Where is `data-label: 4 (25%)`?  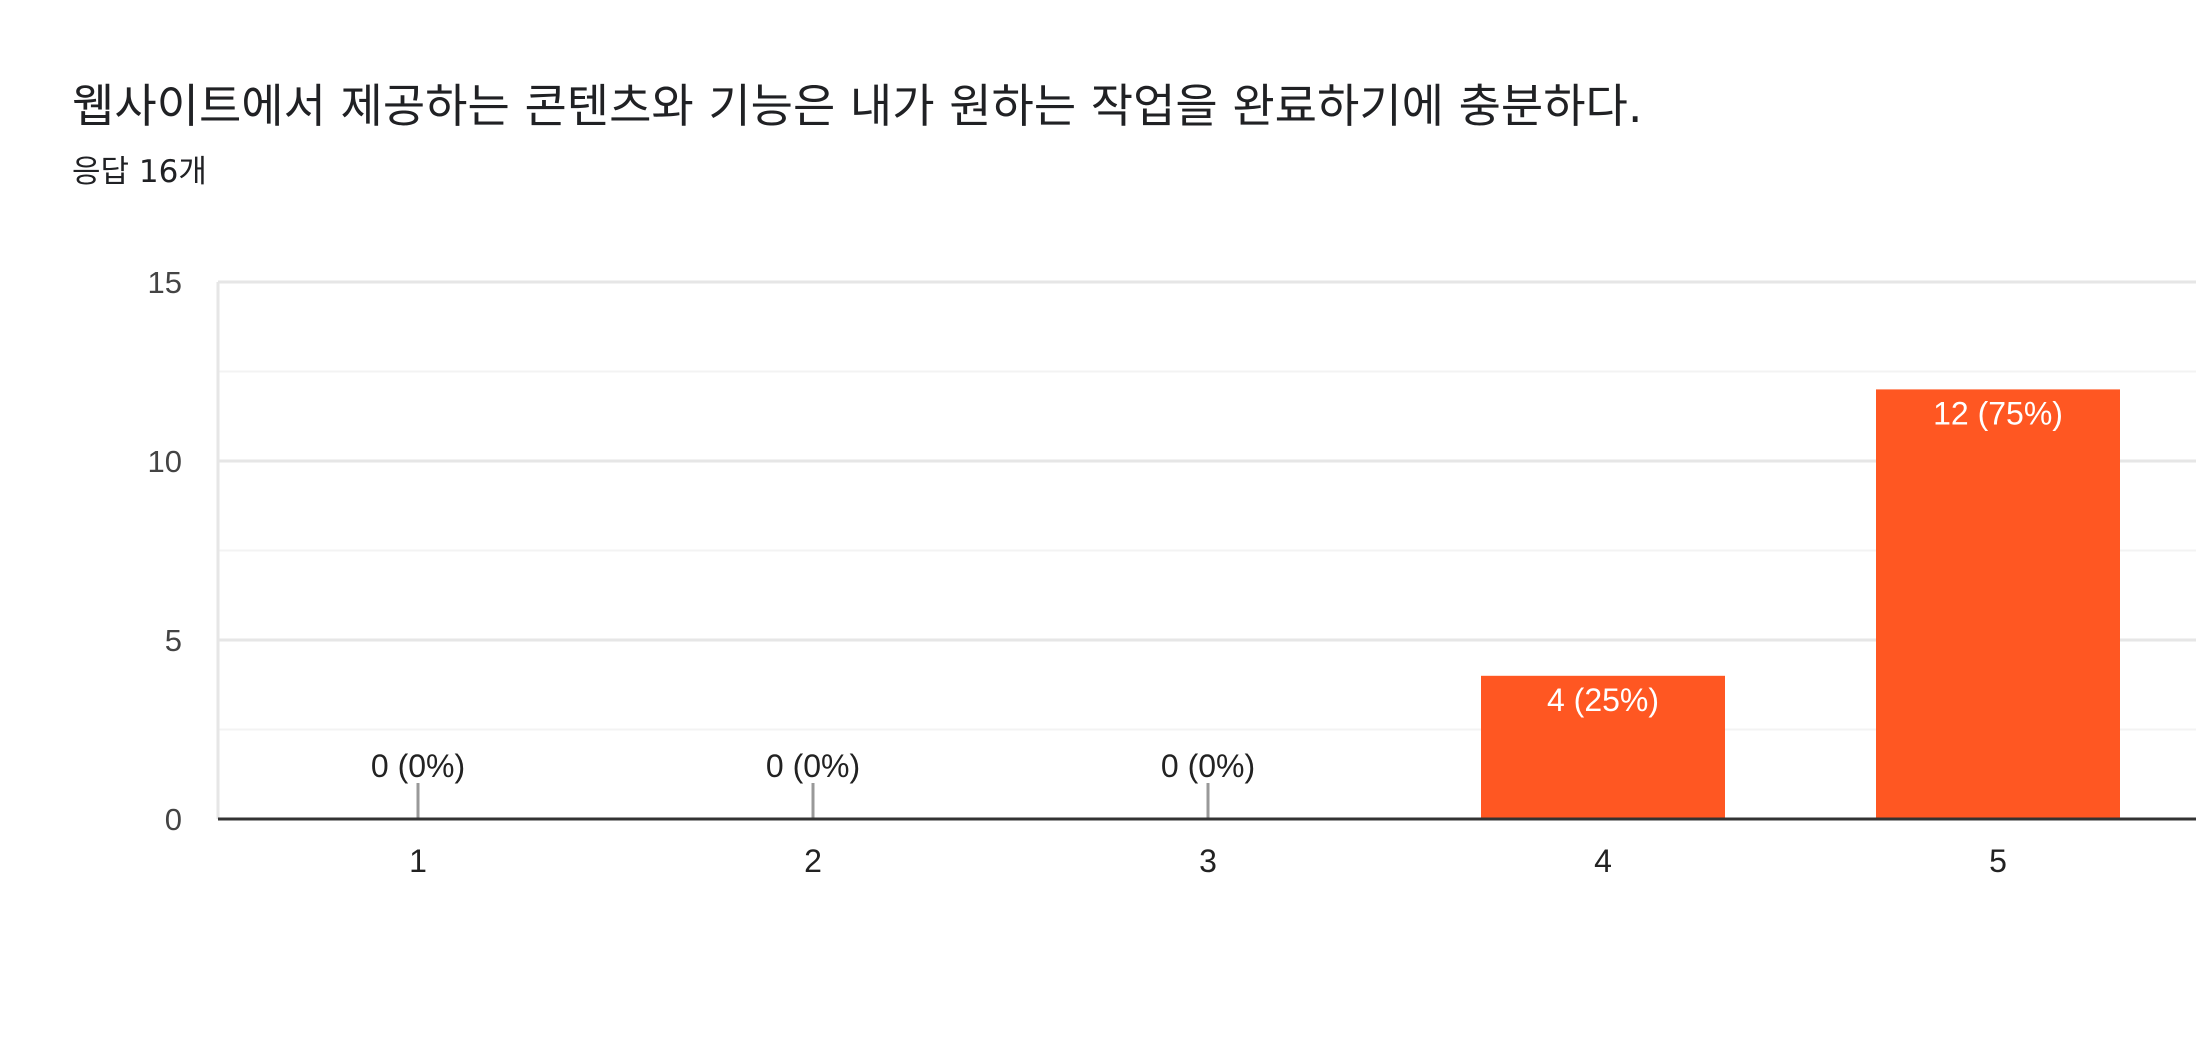
data-label: 4 (25%) is located at coordinates (1603, 700).